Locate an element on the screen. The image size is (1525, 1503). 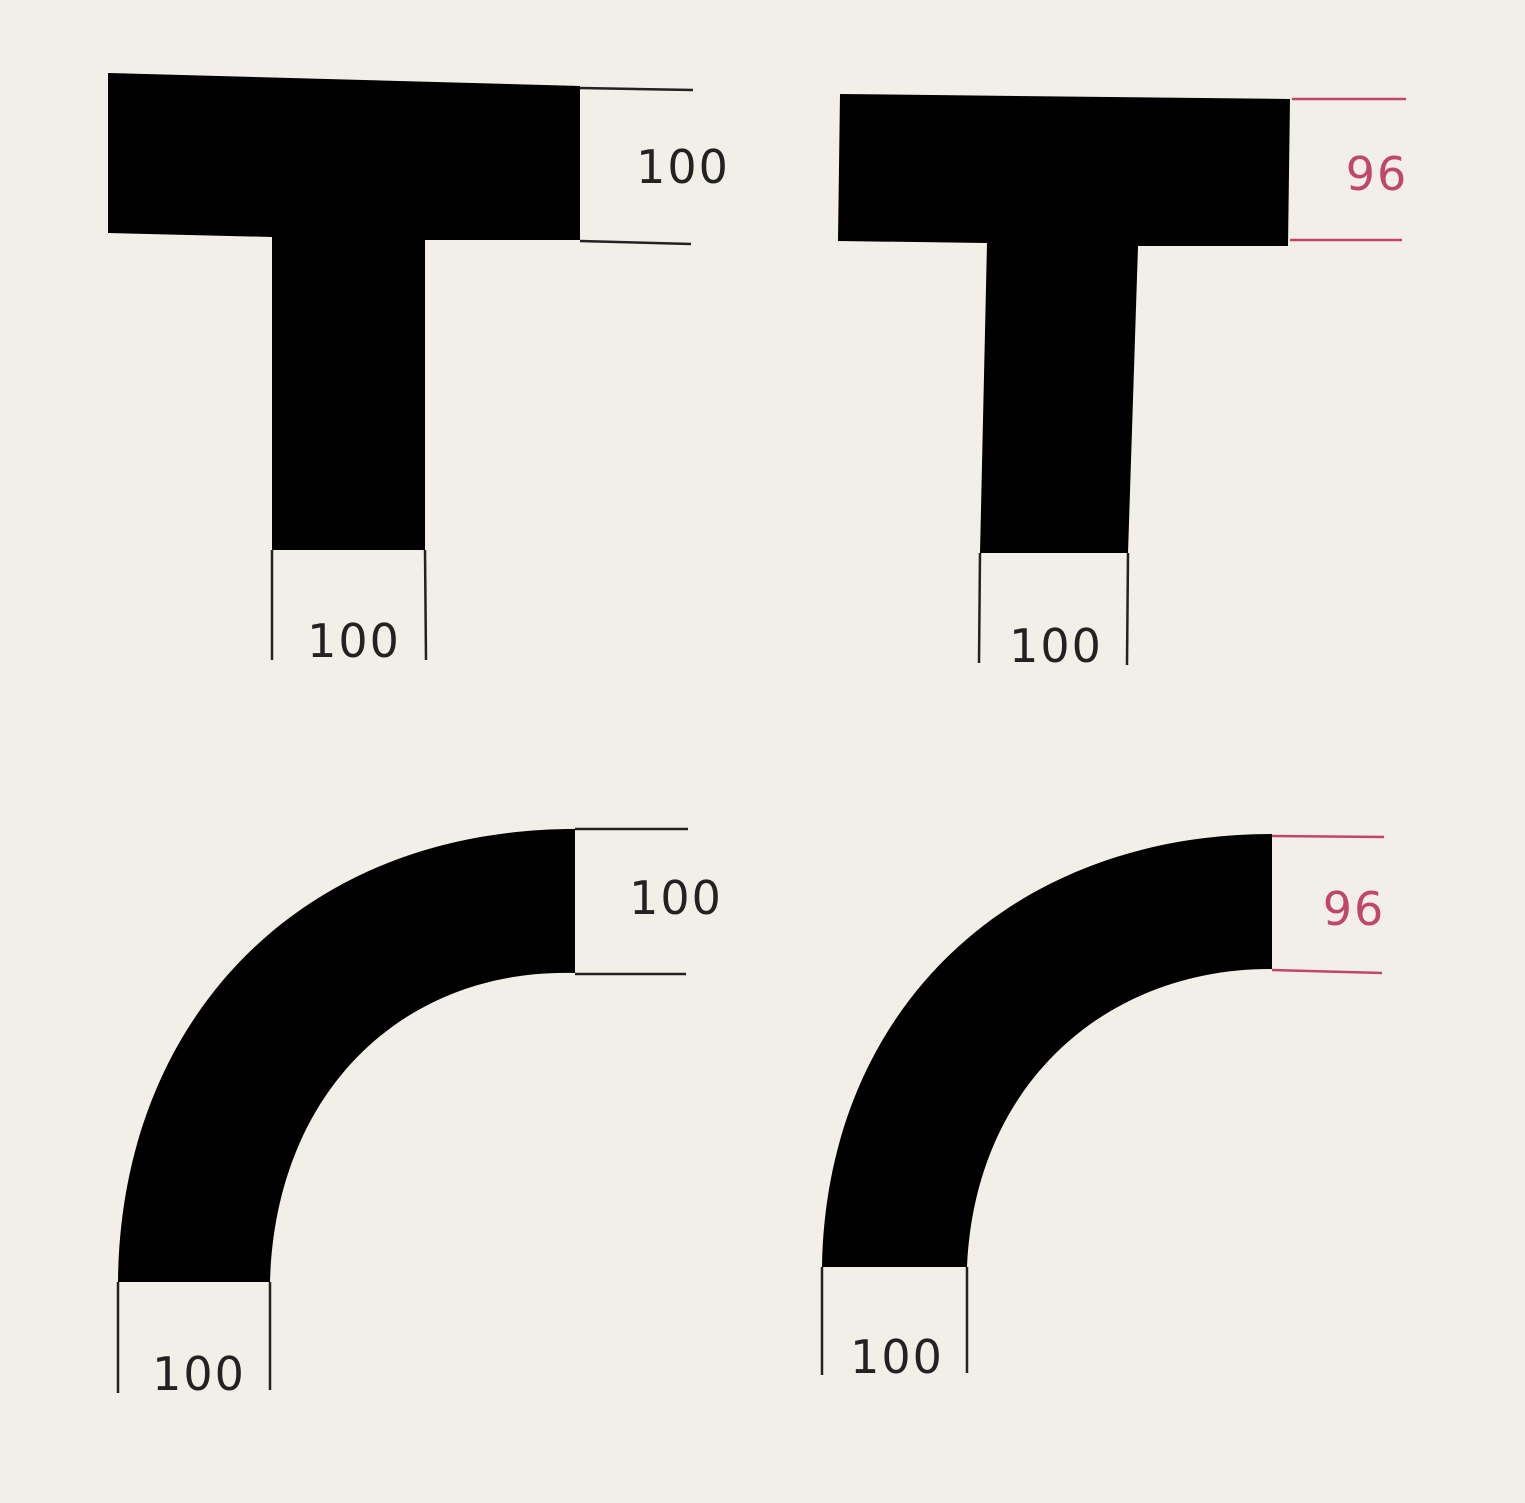
panel-t-compensated: 96 100 is located at coordinates (1123, 383).